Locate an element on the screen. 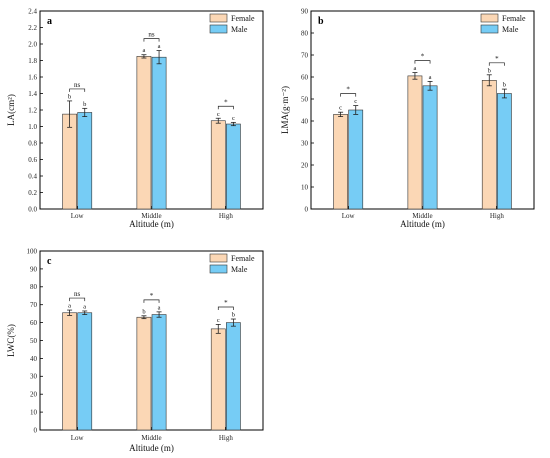 This screenshot has width=550, height=458. y-tick-label: 0.2 is located at coordinates (32, 193).